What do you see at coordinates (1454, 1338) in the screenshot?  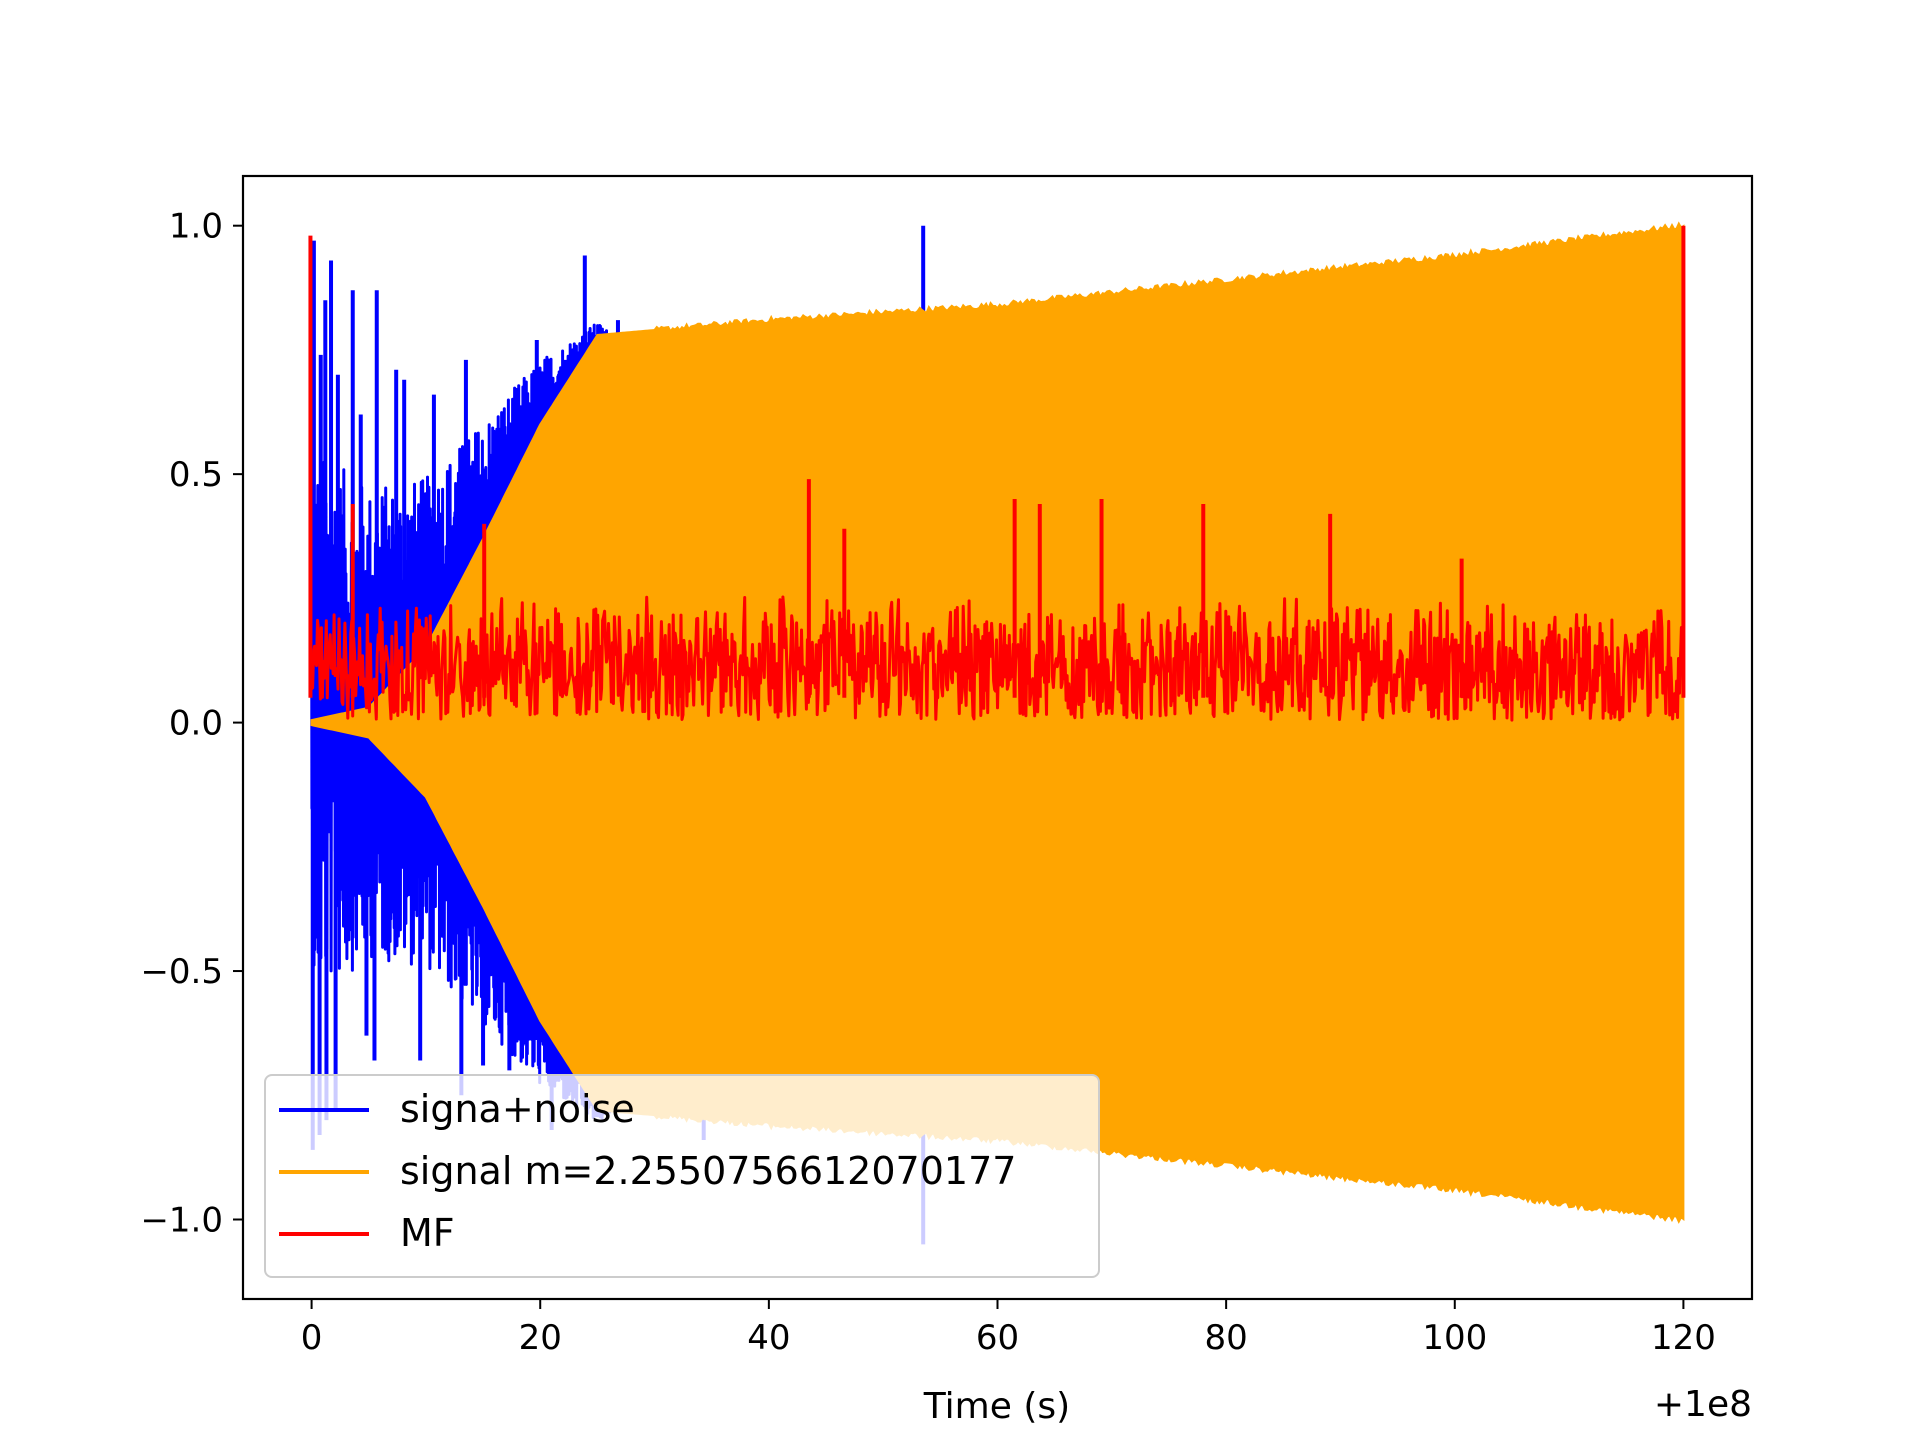 I see `x-tick-label: 100` at bounding box center [1454, 1338].